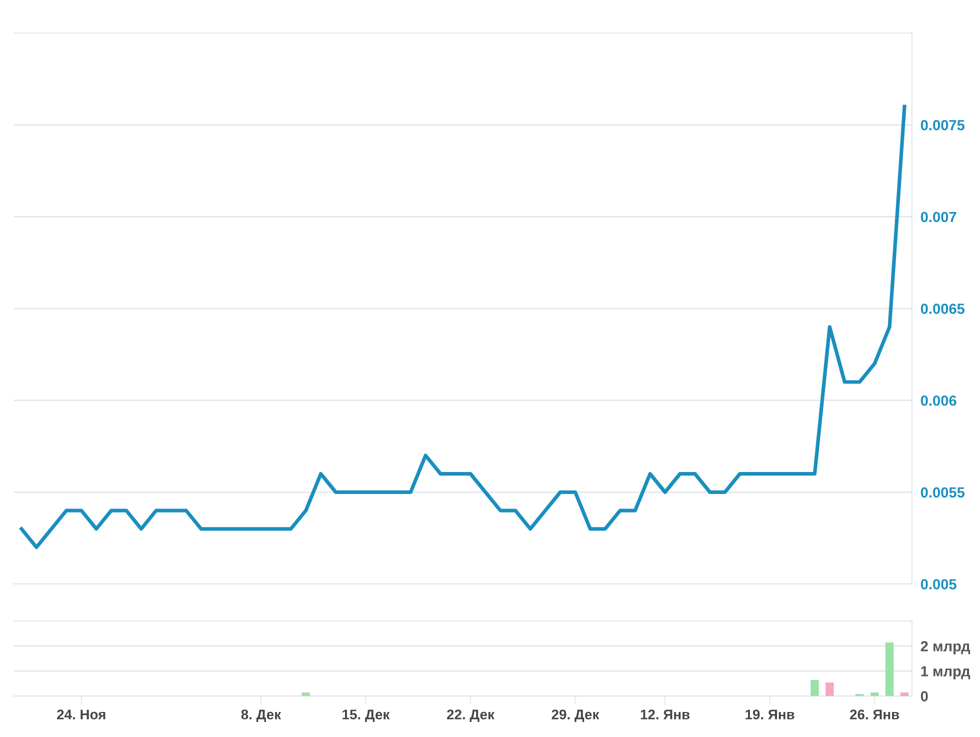 The width and height of the screenshot is (980, 737). What do you see at coordinates (924, 696) in the screenshot?
I see `y-tick-label: 0` at bounding box center [924, 696].